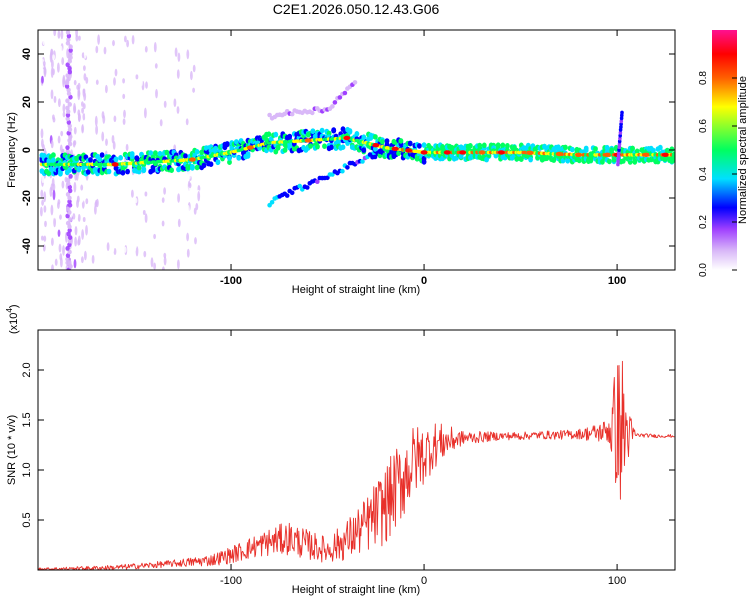 The image size is (750, 600). I want to click on snr-y-axis-label: SNR (10 * v/v), so click(12, 450).